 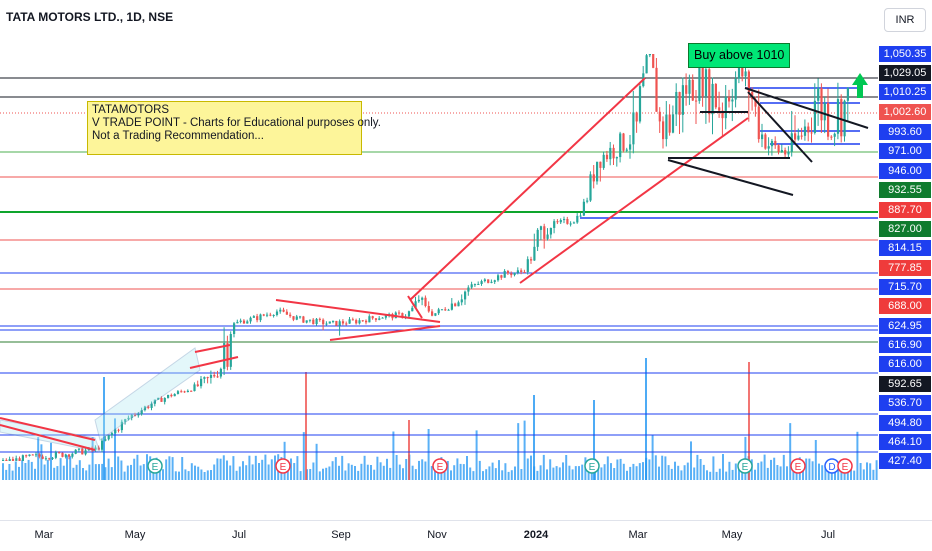 I want to click on price-label: 616.90, so click(x=905, y=345).